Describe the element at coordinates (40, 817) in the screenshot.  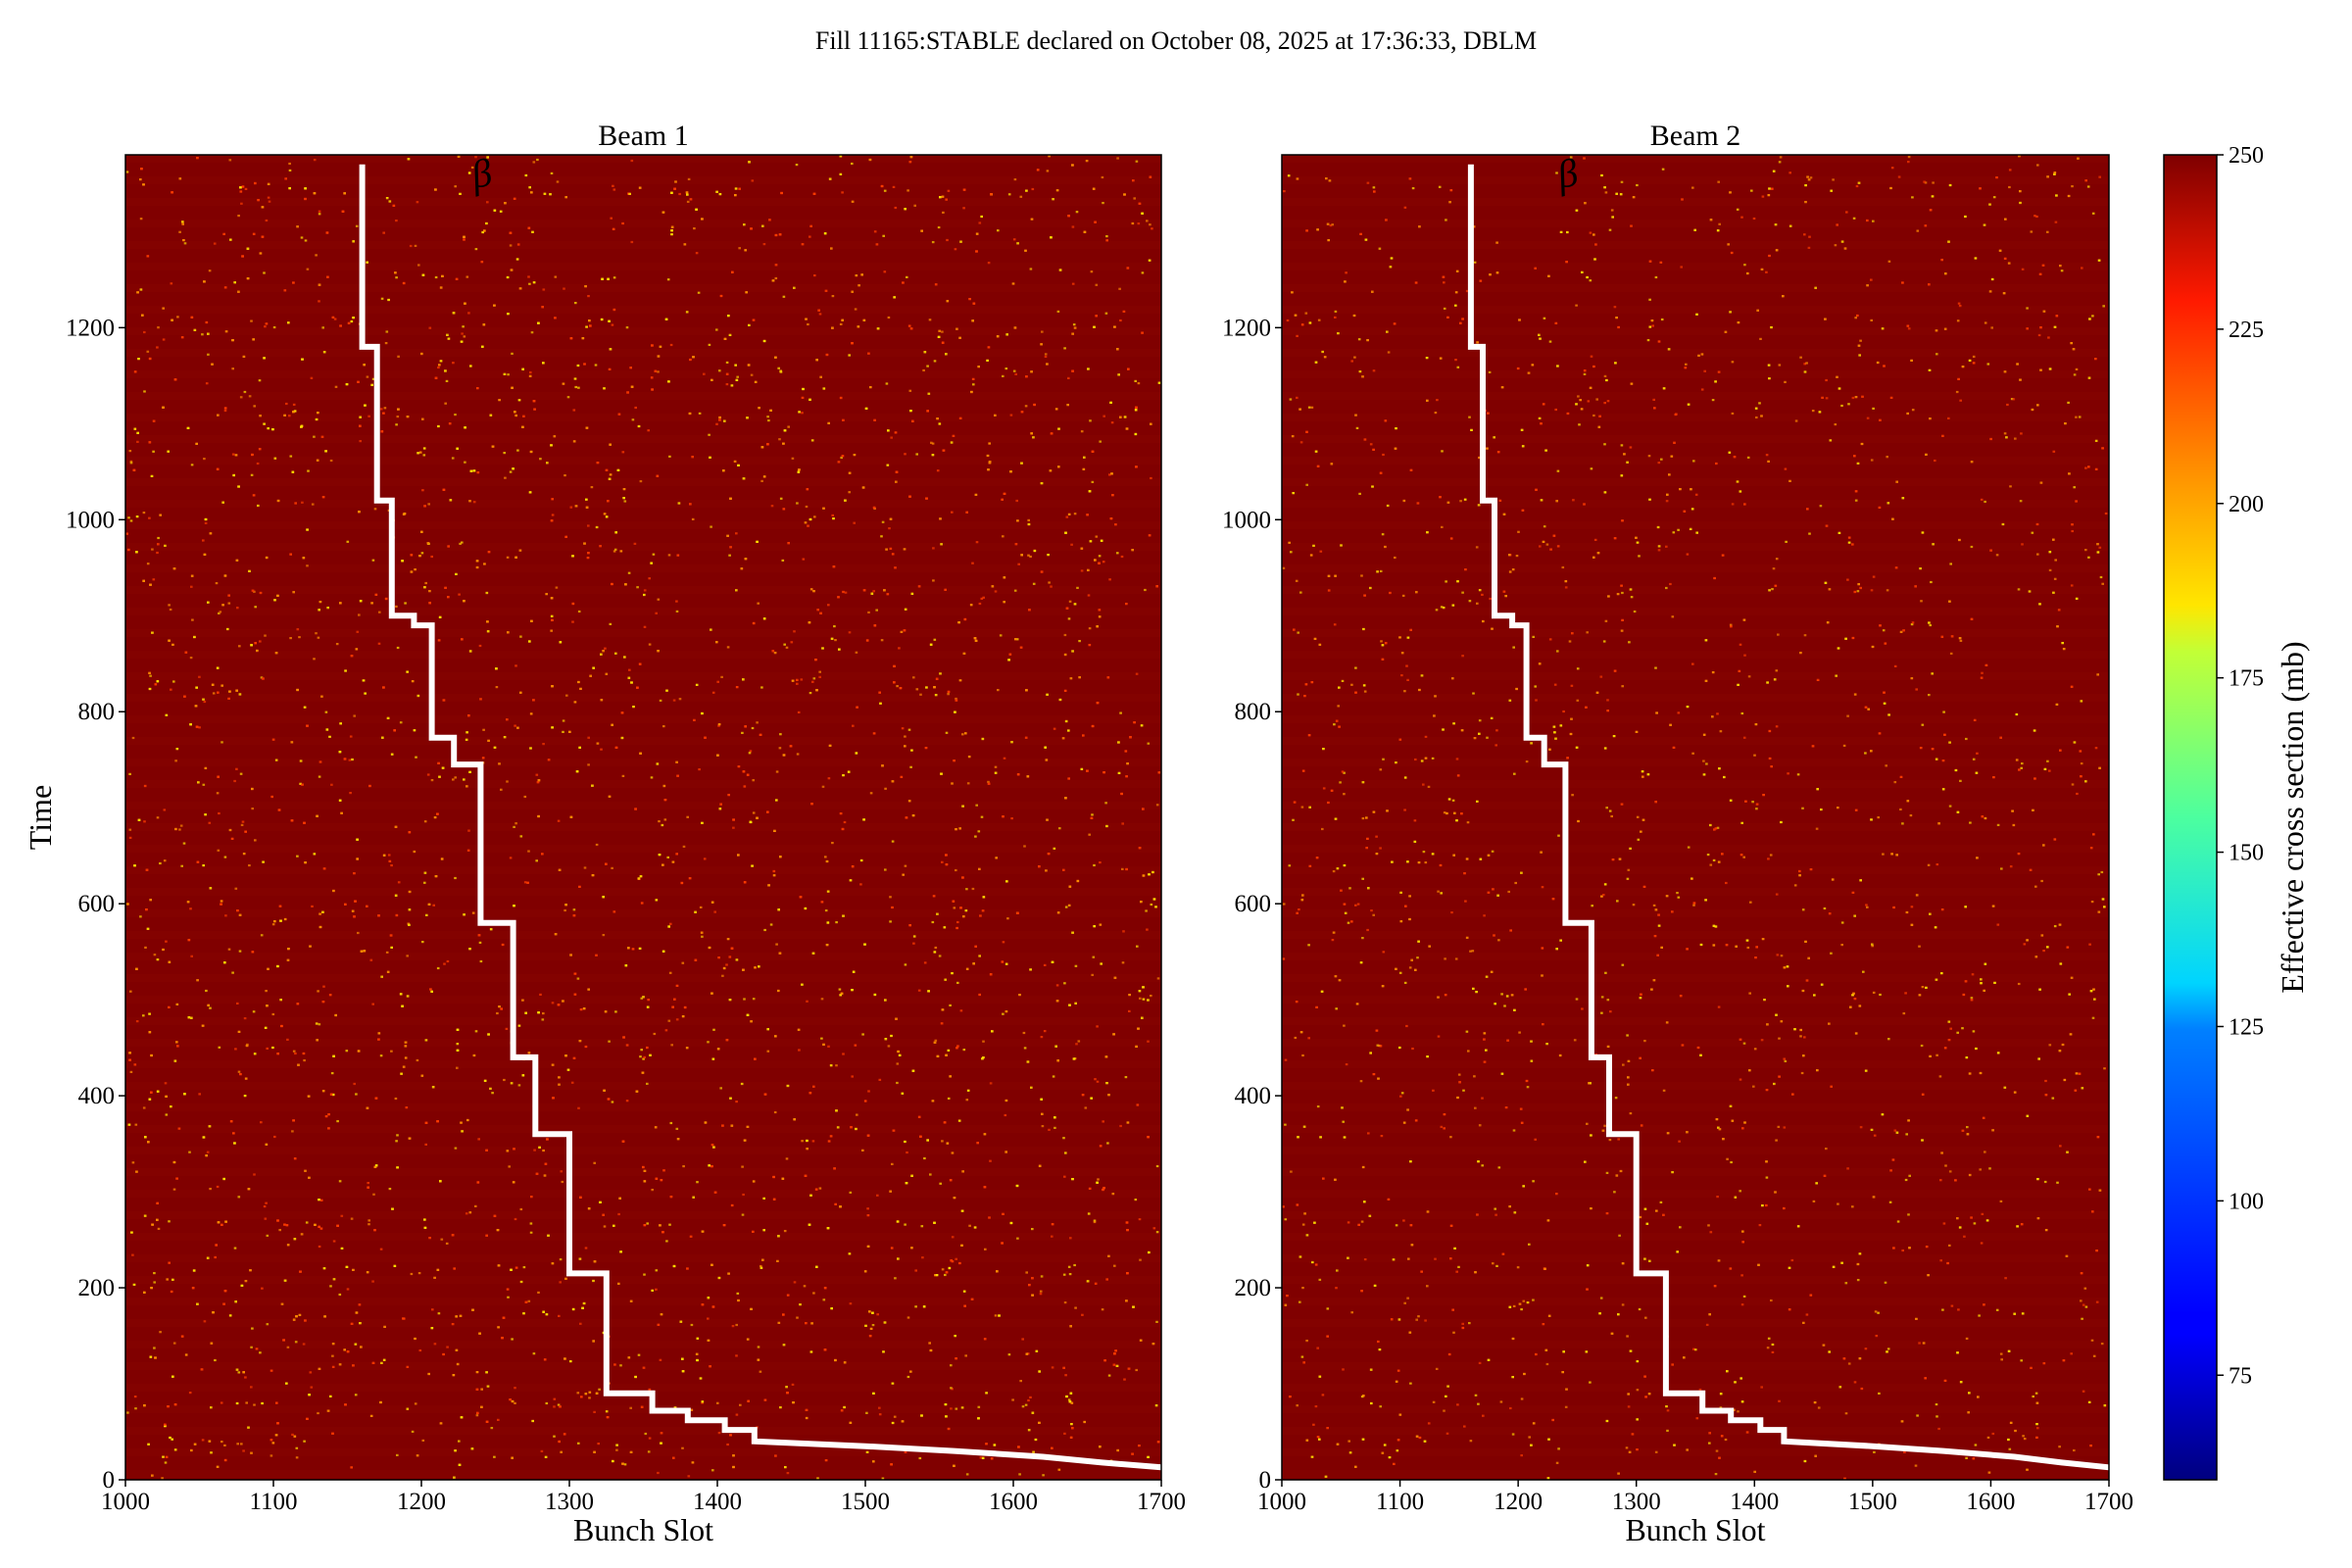
I see `y-axis-label: Time` at that location.